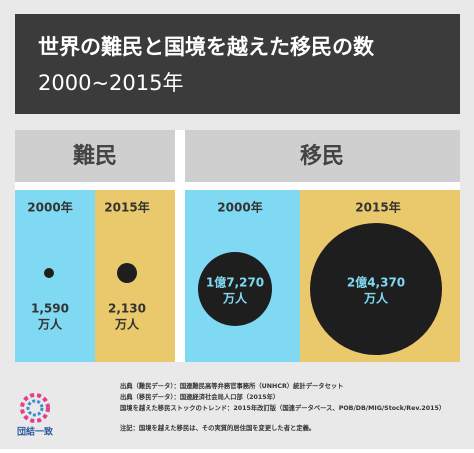 Image resolution: width=474 pixels, height=453 pixels. What do you see at coordinates (199, 396) in the screenshot?
I see `source-note: 出典（移民データ）：国連経済社会局人口部（2015年）` at bounding box center [199, 396].